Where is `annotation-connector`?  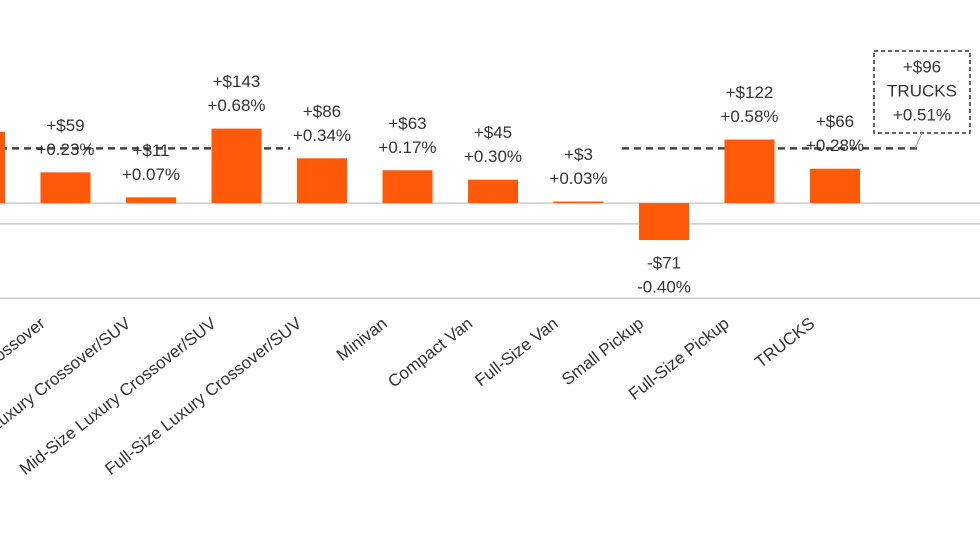
annotation-connector is located at coordinates (918, 140).